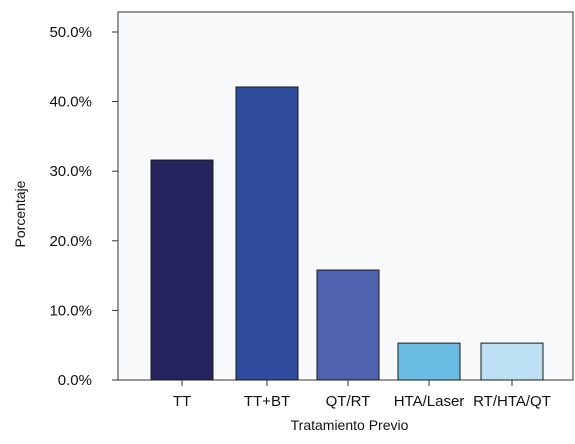 Image resolution: width=575 pixels, height=444 pixels. I want to click on x-tick-label: TT, so click(182, 401).